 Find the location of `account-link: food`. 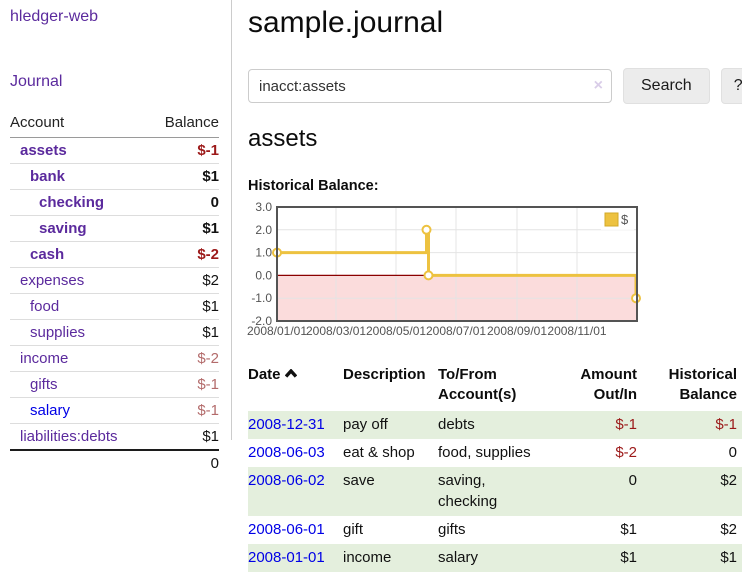

account-link: food is located at coordinates (45, 306).